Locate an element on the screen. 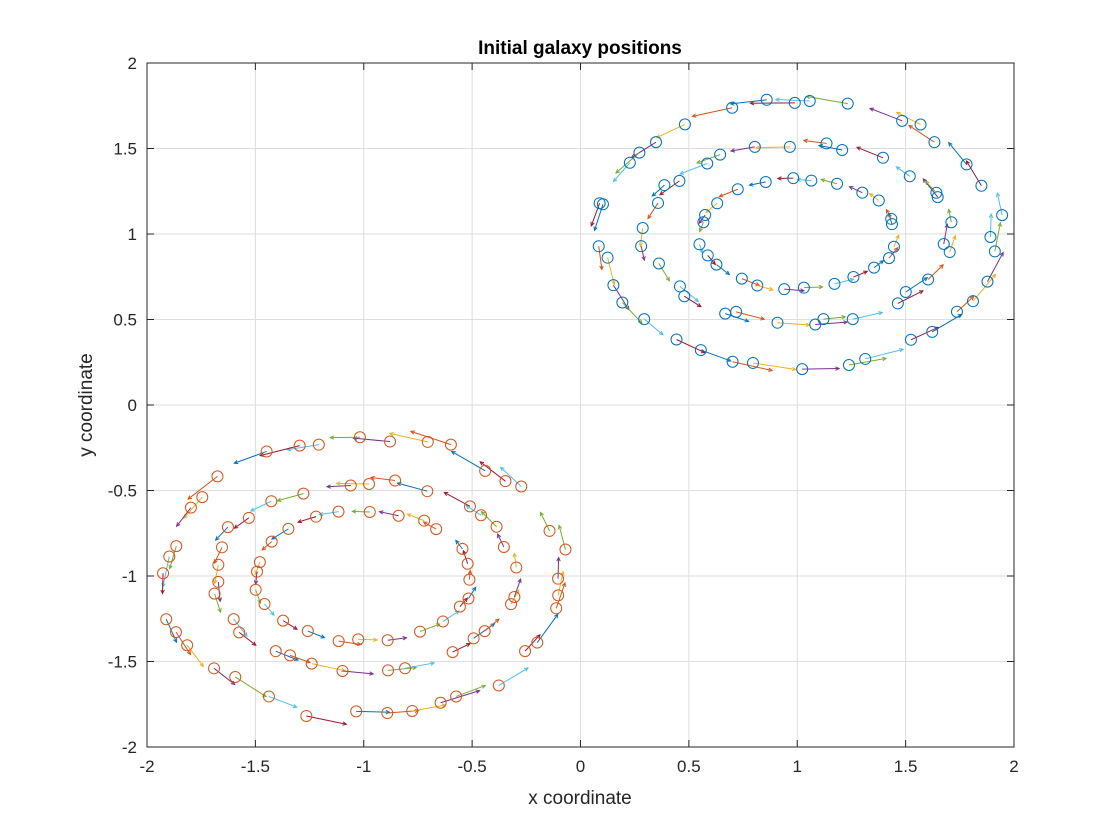 Image resolution: width=1120 pixels, height=840 pixels. y-tick-label: -0.5 is located at coordinates (122, 491).